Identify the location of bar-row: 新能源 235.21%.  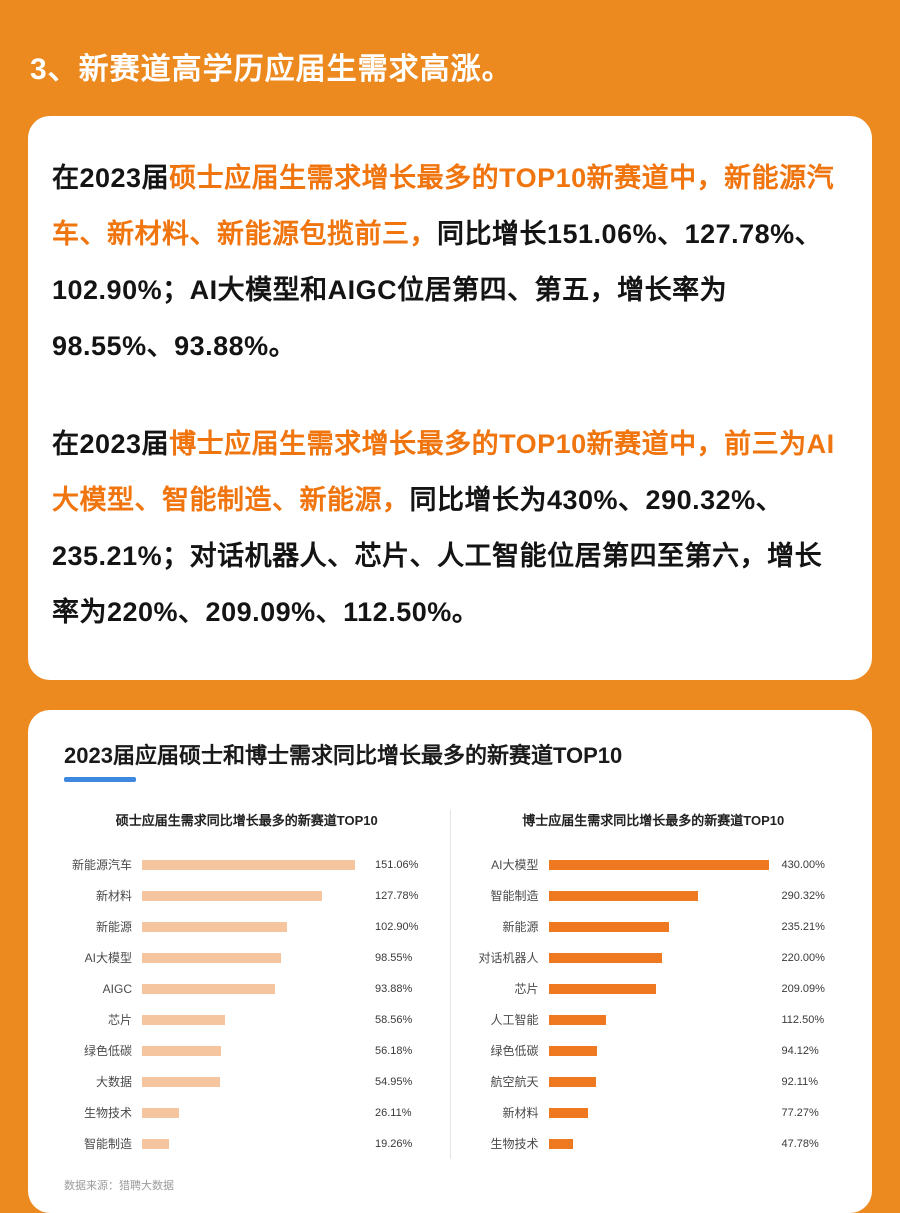
(654, 926).